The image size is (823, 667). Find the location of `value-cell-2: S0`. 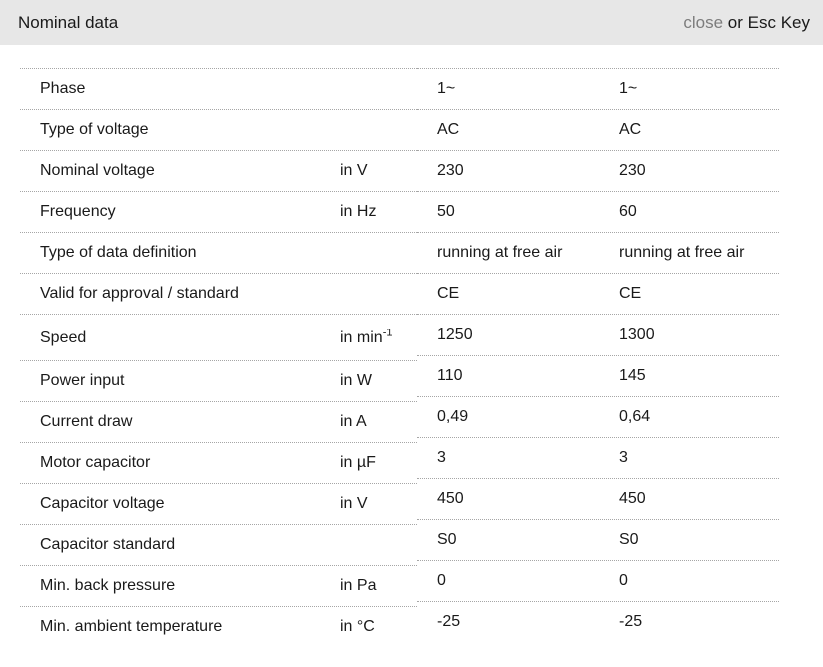

value-cell-2: S0 is located at coordinates (629, 539).